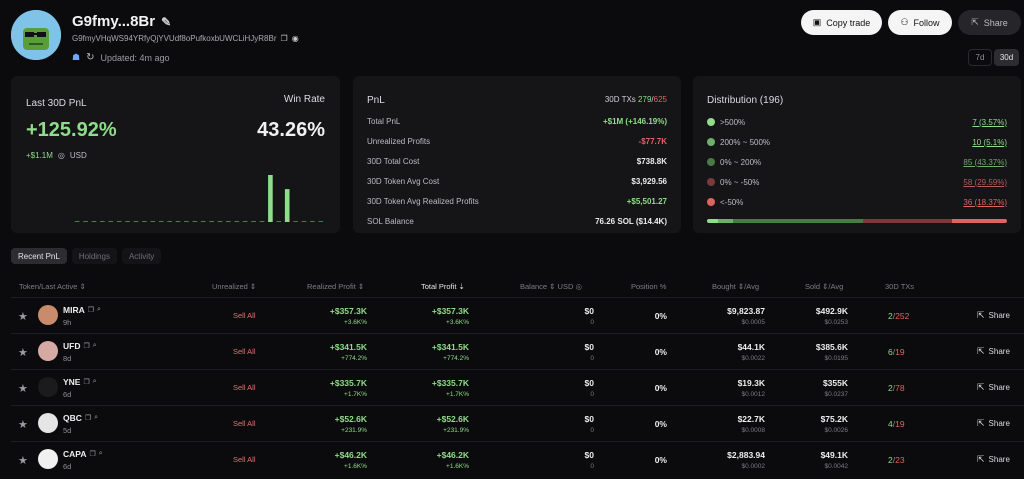 The width and height of the screenshot is (1024, 479). Describe the element at coordinates (80, 346) in the screenshot. I see `token-name-row: UFD ❐ ⌕` at that location.